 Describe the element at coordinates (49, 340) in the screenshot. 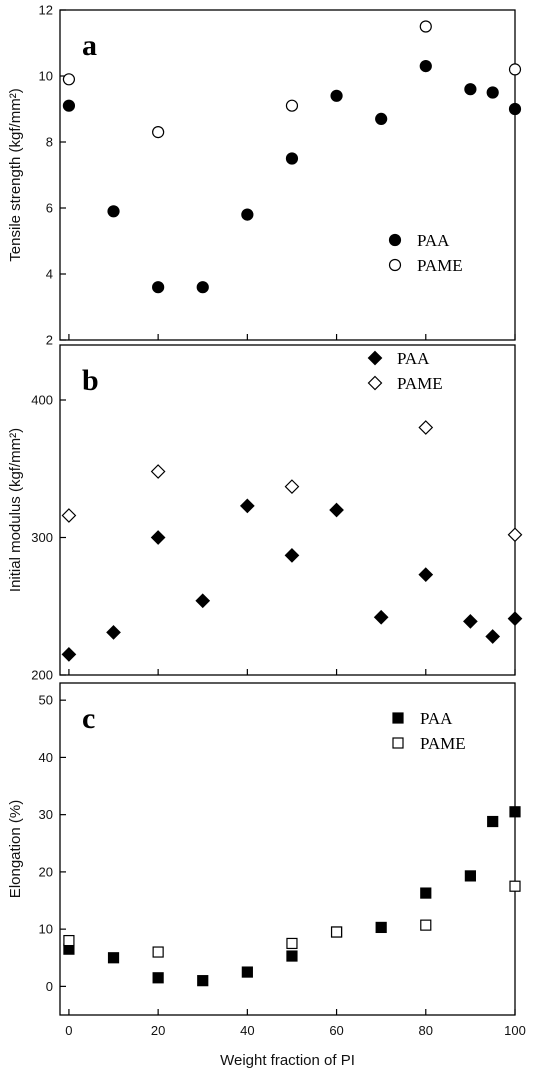

I see `y-tick-label: 2` at that location.